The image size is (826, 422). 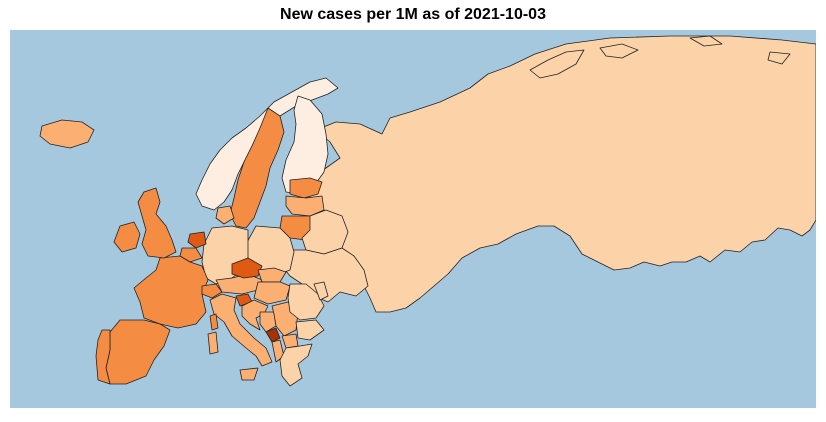 What do you see at coordinates (268, 322) in the screenshot?
I see `country-bosnia` at bounding box center [268, 322].